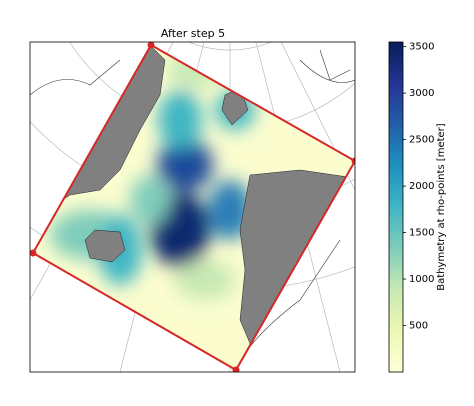 Image resolution: width=474 pixels, height=406 pixels. What do you see at coordinates (421, 186) in the screenshot?
I see `colorbar-tick-label: 2000` at bounding box center [421, 186].